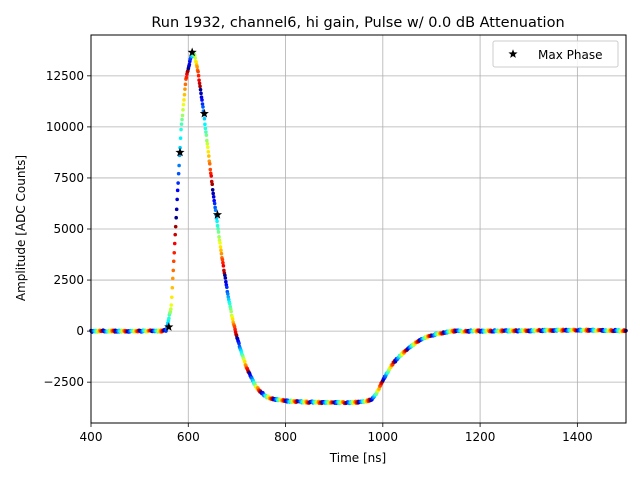  Describe the element at coordinates (91, 437) in the screenshot. I see `x-tick-label: 400` at that location.